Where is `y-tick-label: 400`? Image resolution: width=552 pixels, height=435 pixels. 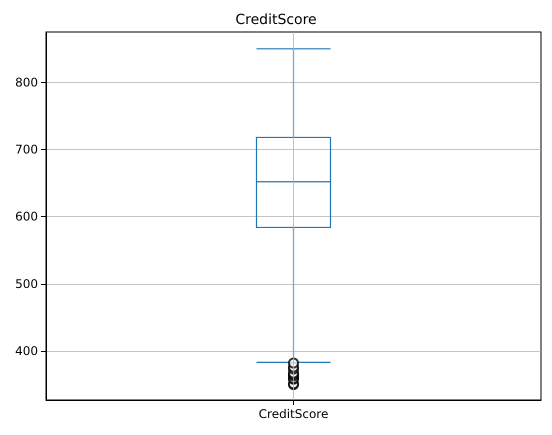 y-tick-label: 400 is located at coordinates (26, 351).